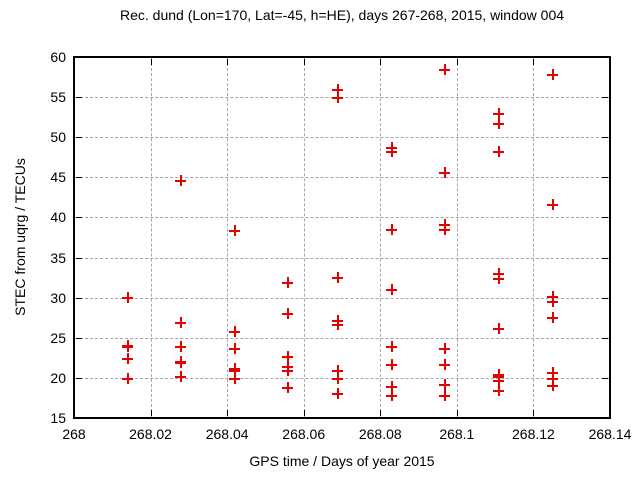 This screenshot has width=640, height=480. I want to click on x-tick-label: 268.06, so click(304, 434).